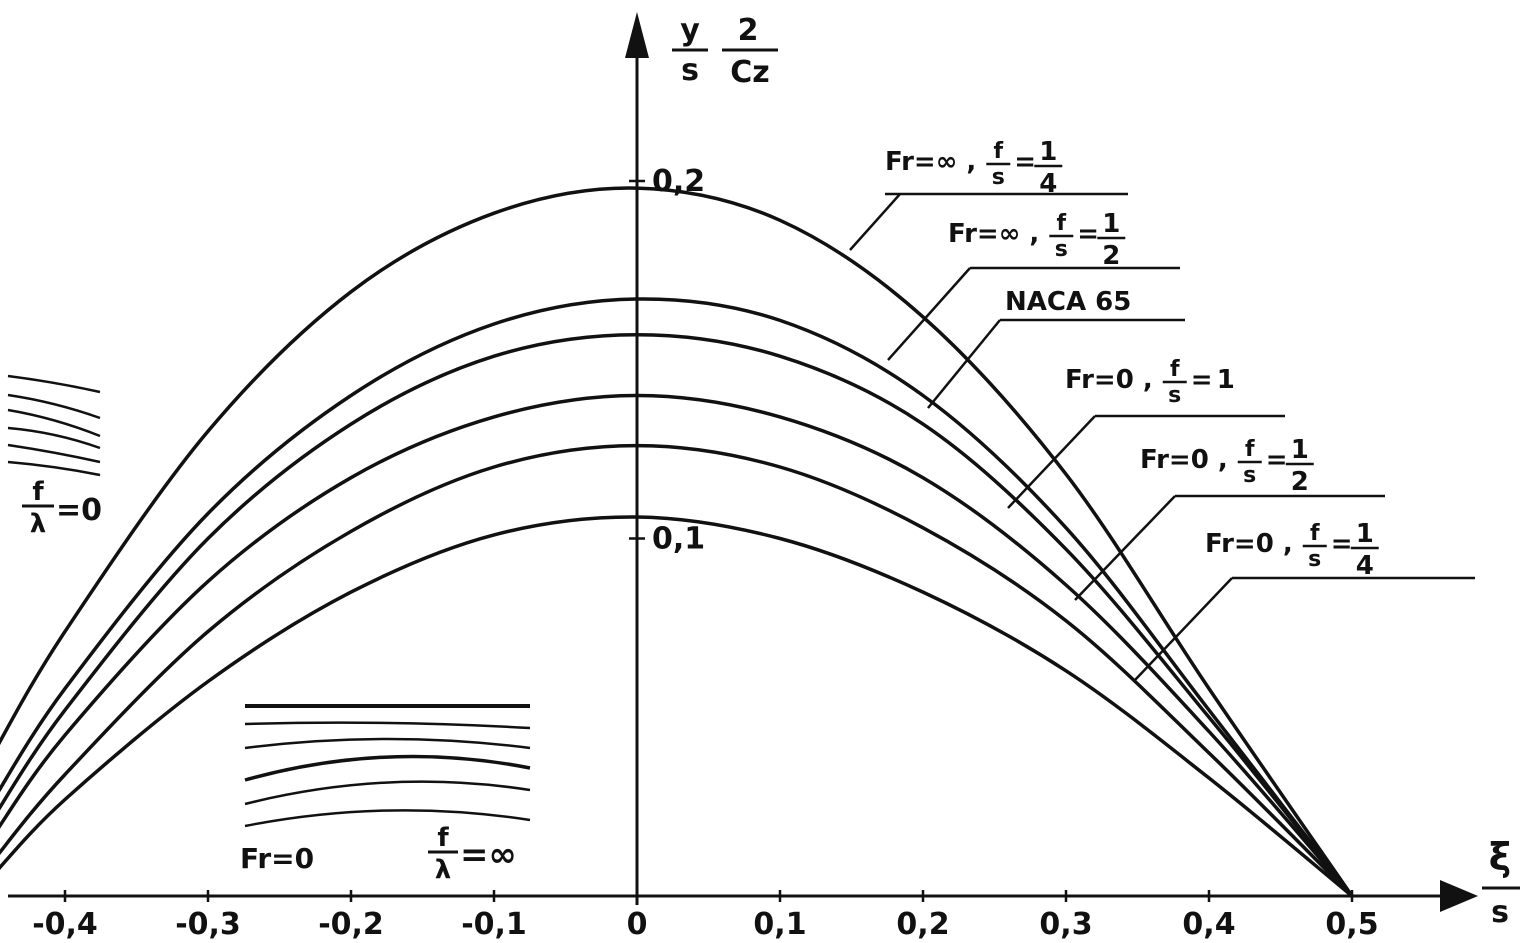  What do you see at coordinates (749, 72) in the screenshot?
I see `y-title-den2: Cz` at bounding box center [749, 72].